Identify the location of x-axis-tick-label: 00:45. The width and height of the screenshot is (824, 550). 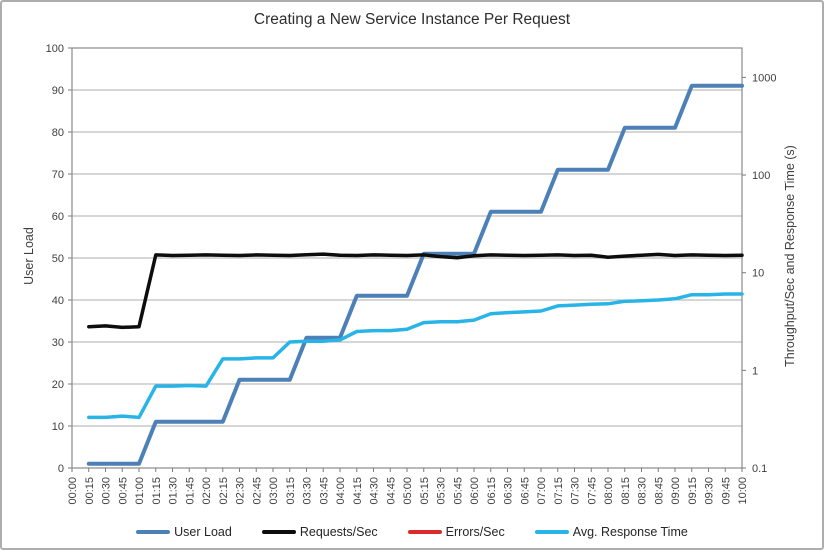
(123, 491).